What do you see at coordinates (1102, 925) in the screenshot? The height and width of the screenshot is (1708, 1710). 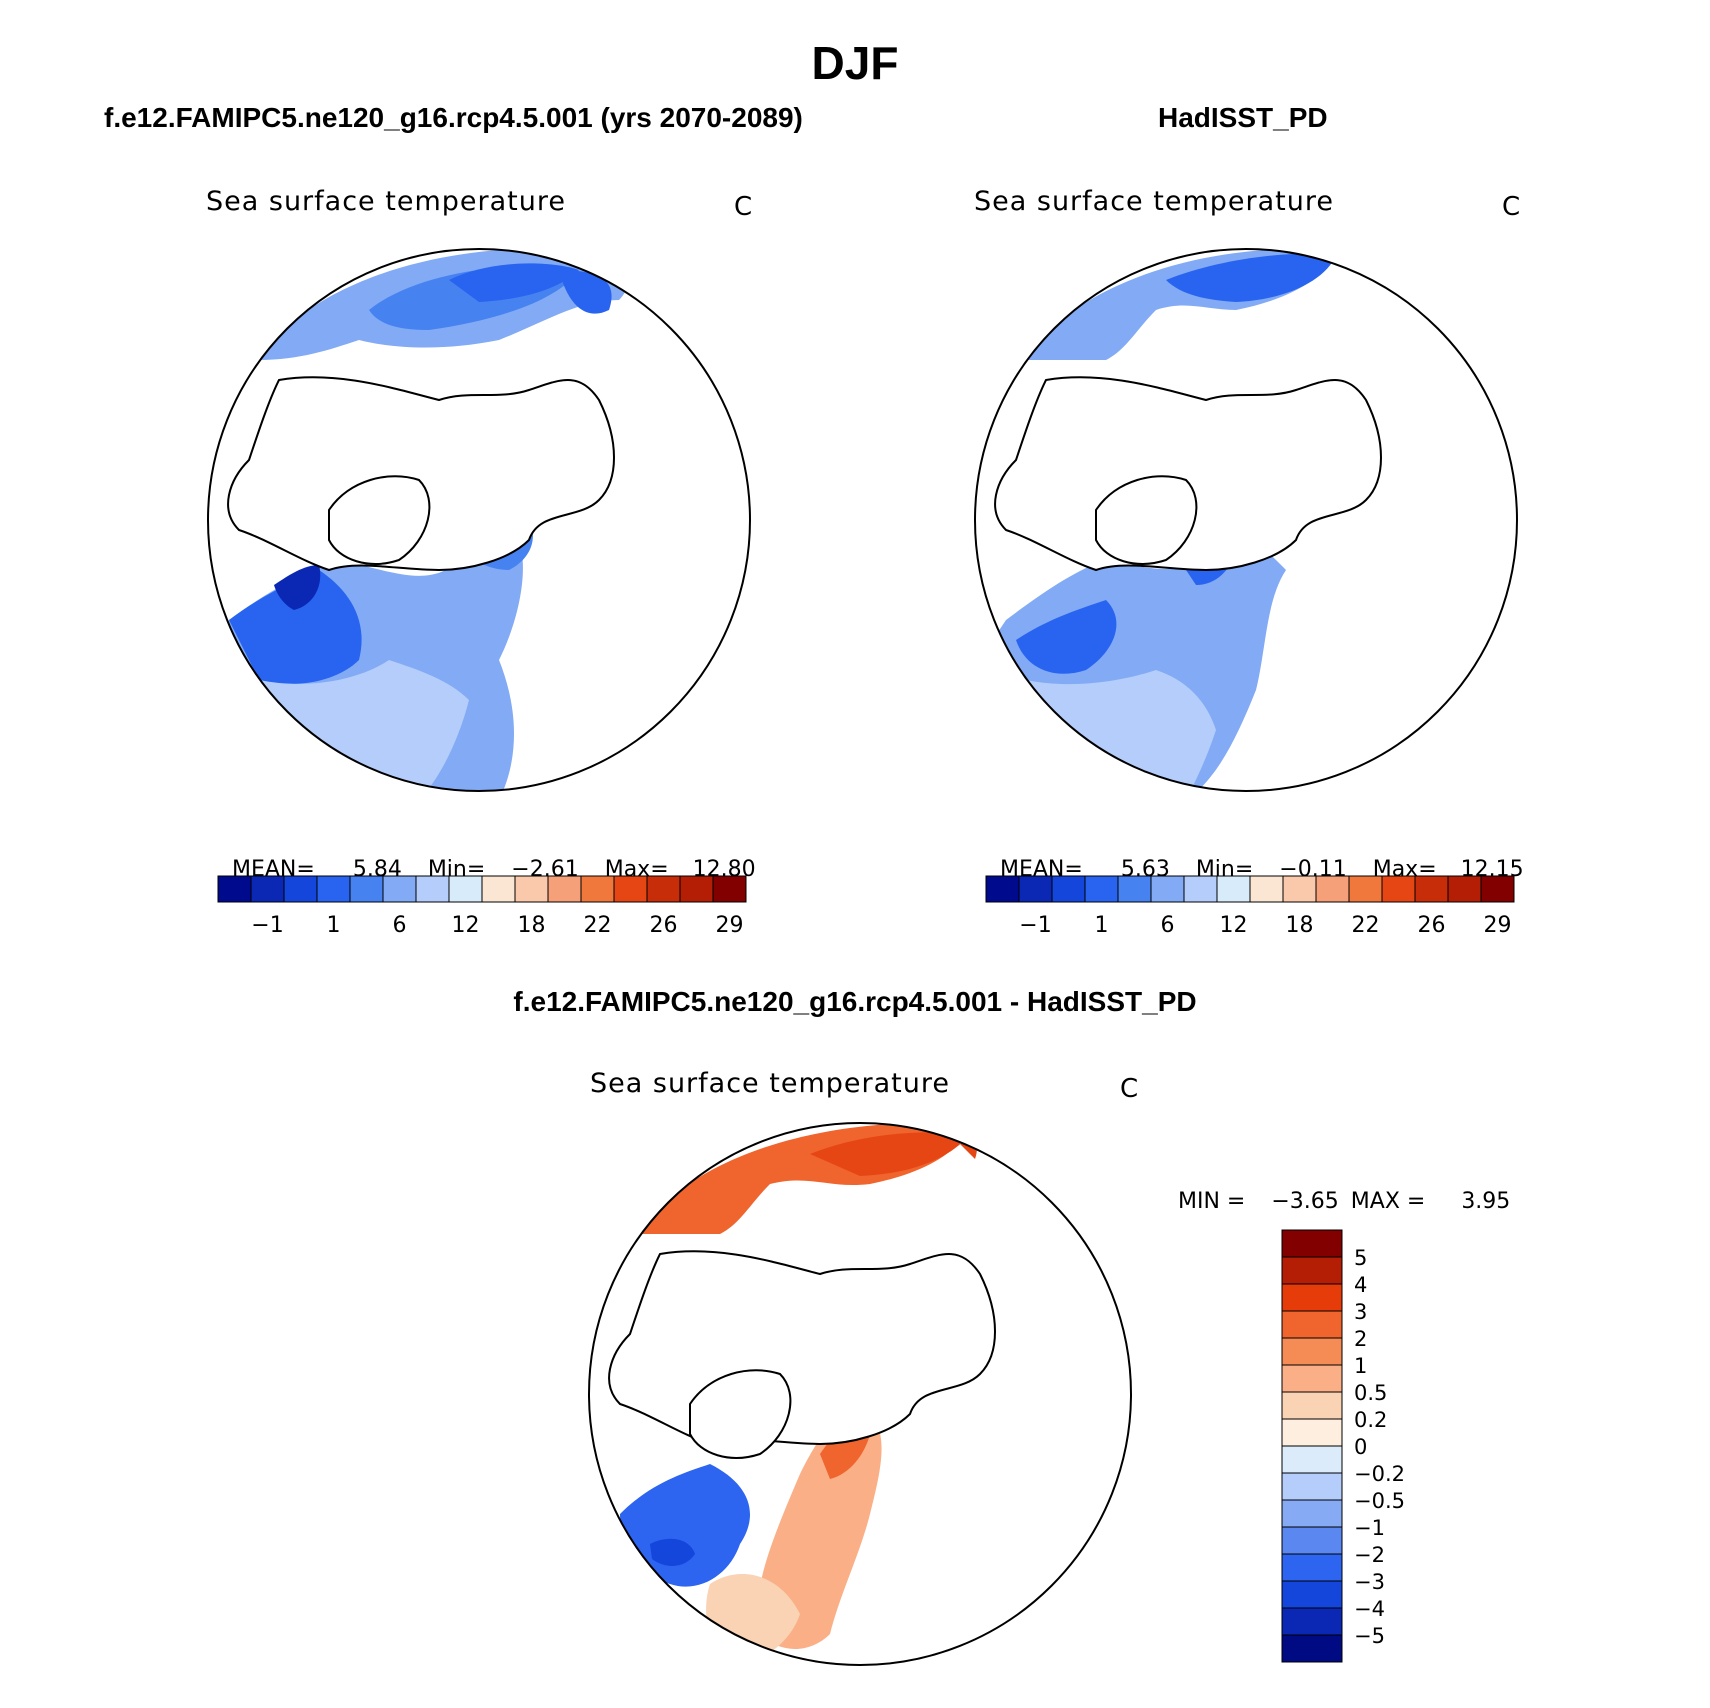 I see `obs-colorbar-label-1: 1` at bounding box center [1102, 925].